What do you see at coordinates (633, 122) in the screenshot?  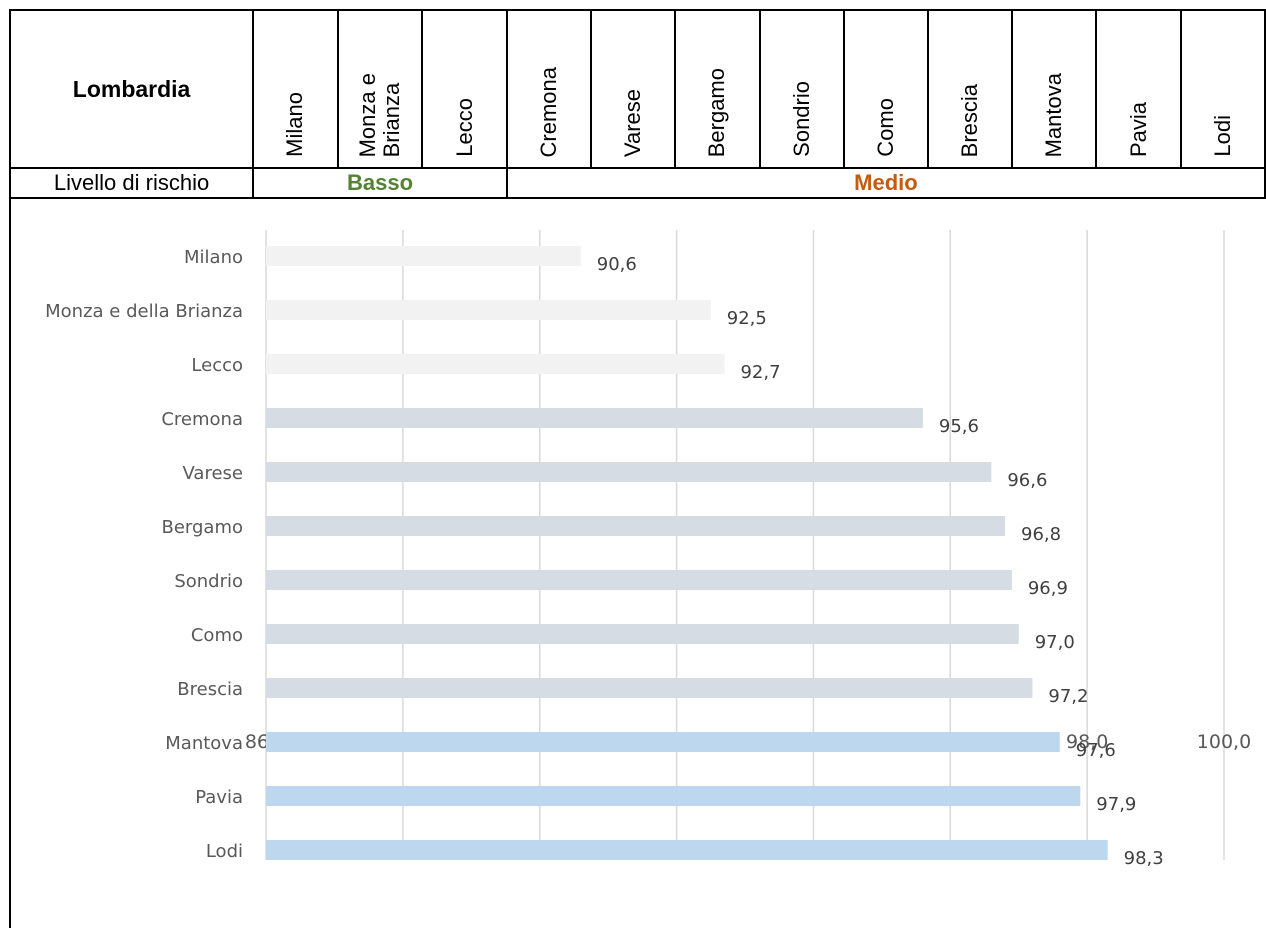 I see `province-label: Varese` at bounding box center [633, 122].